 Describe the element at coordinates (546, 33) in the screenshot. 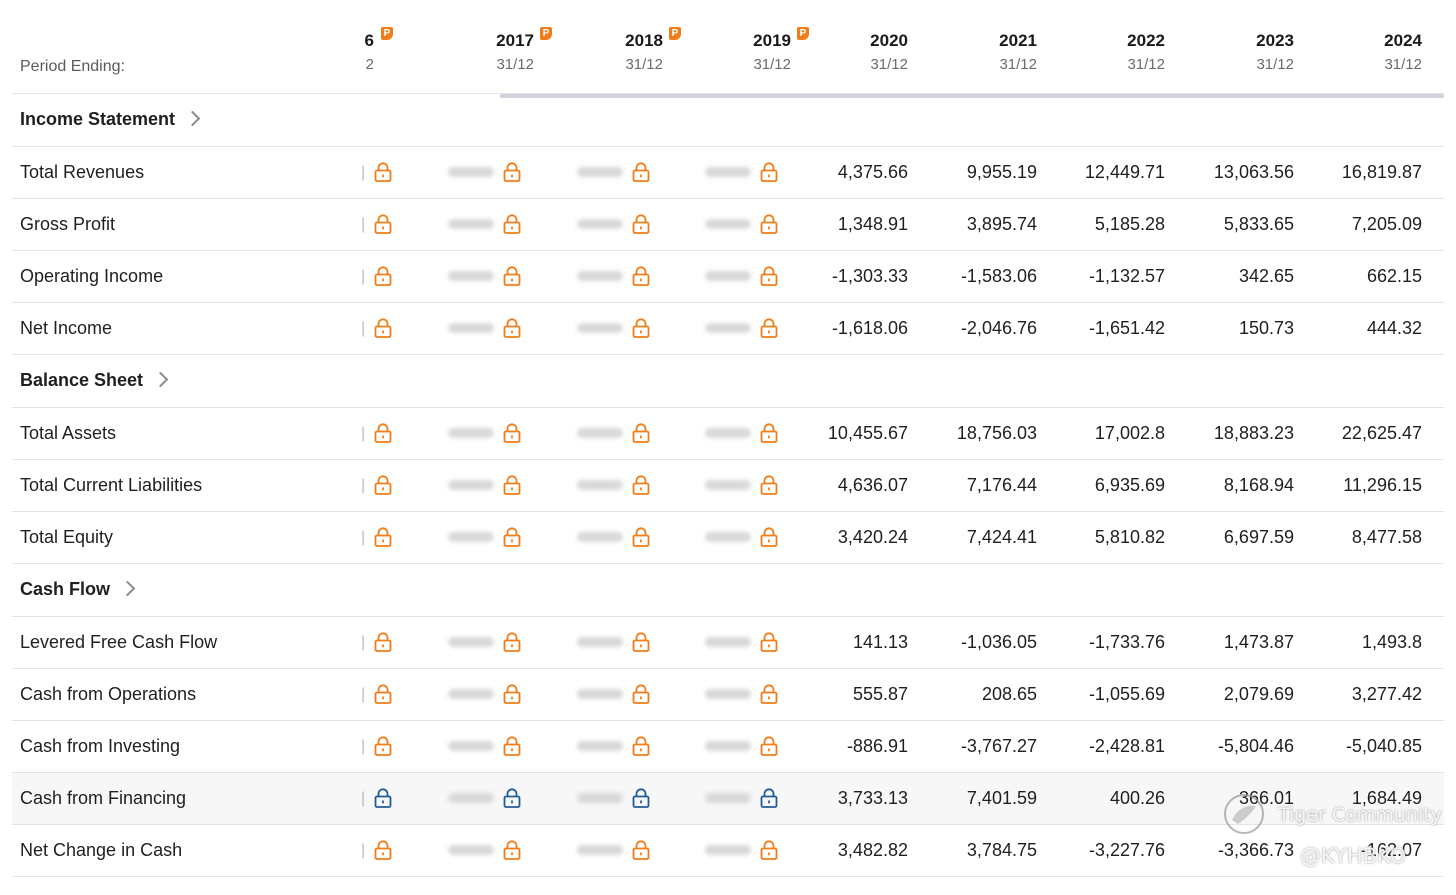

I see `premium-badge-icon: P` at that location.